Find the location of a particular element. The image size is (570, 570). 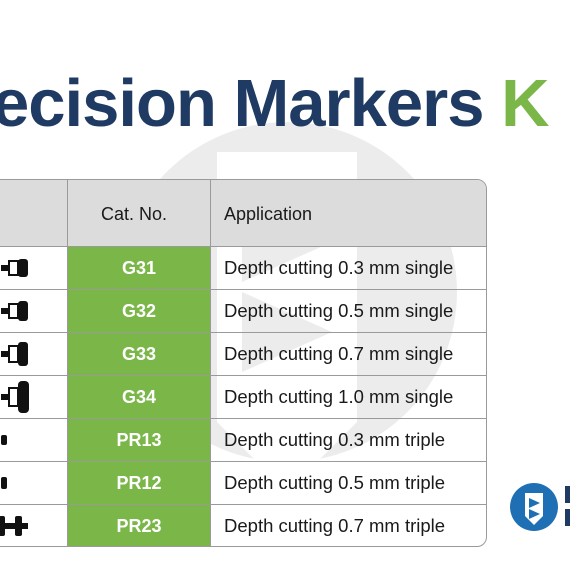

header-cat-label: Cat. No. is located at coordinates (134, 214).